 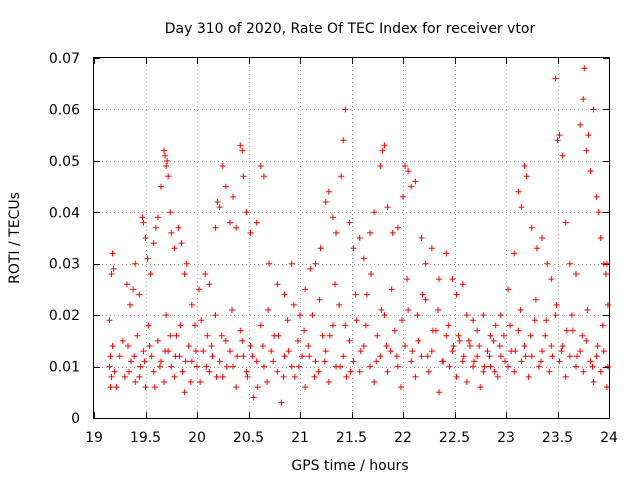 I want to click on y-tick-label: 0.06, so click(x=64, y=110).